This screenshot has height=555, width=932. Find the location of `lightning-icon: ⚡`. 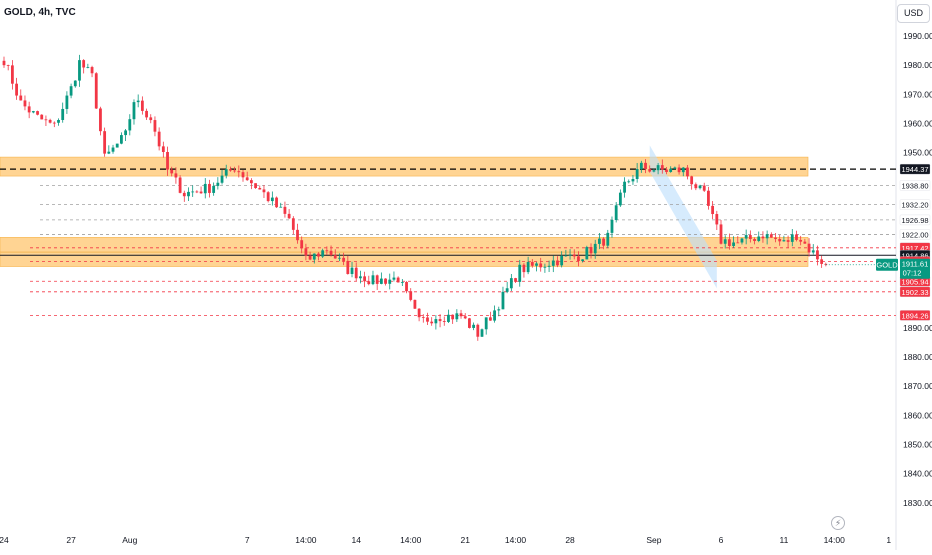

lightning-icon: ⚡ is located at coordinates (838, 523).